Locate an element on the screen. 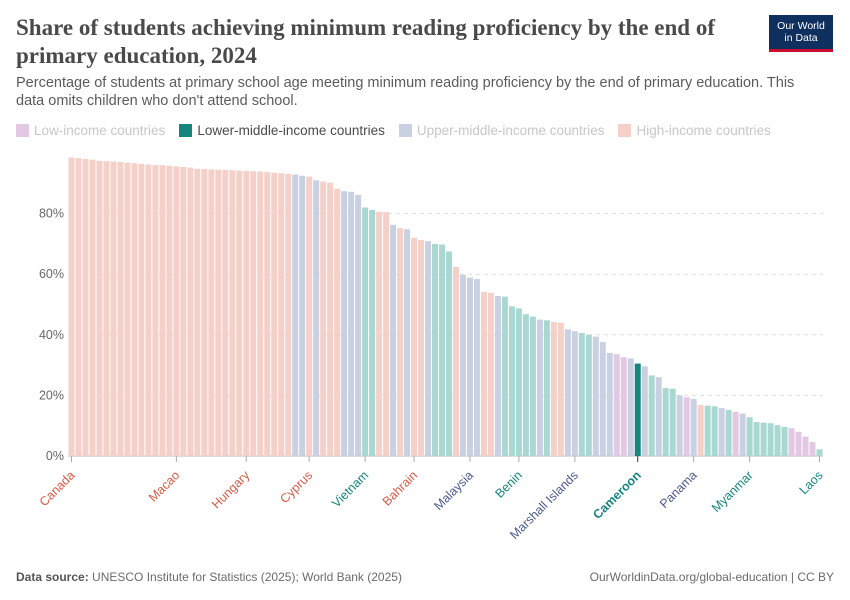 The image size is (850, 600). bar-macao is located at coordinates (176, 311).